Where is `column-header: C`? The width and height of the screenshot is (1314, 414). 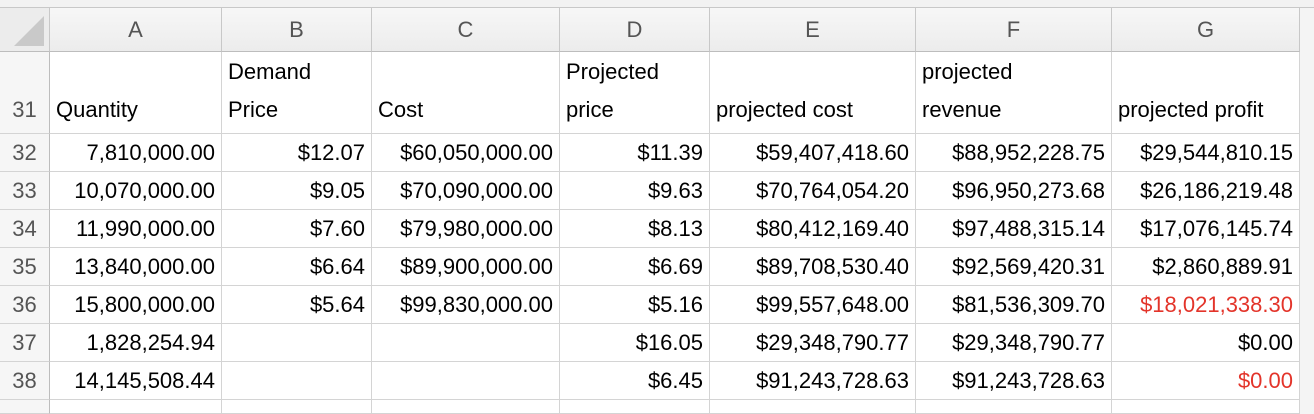 column-header: C is located at coordinates (466, 30).